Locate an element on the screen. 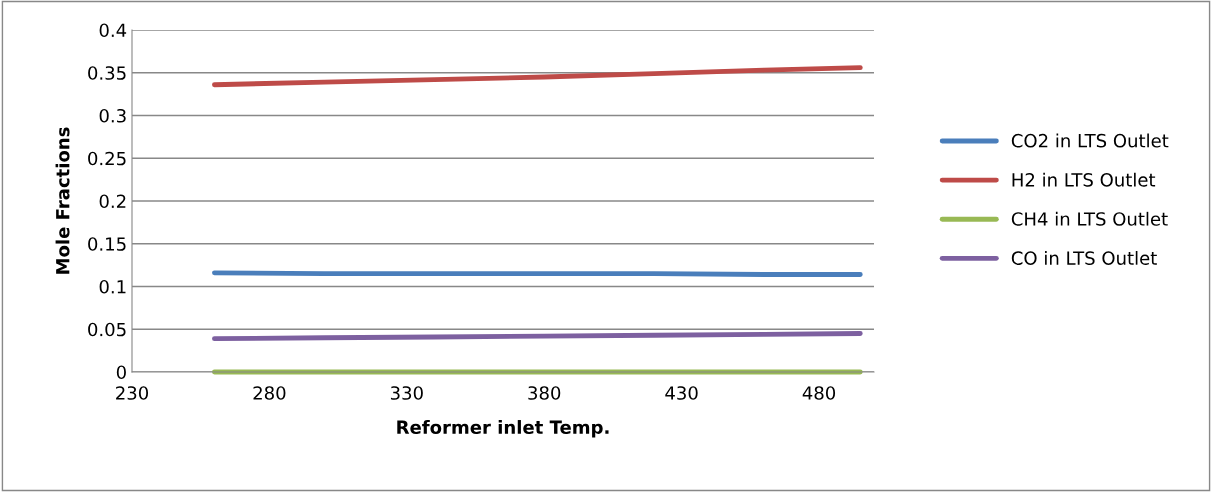 The width and height of the screenshot is (1212, 492). y-tick-label: 0.05 is located at coordinates (107, 329).